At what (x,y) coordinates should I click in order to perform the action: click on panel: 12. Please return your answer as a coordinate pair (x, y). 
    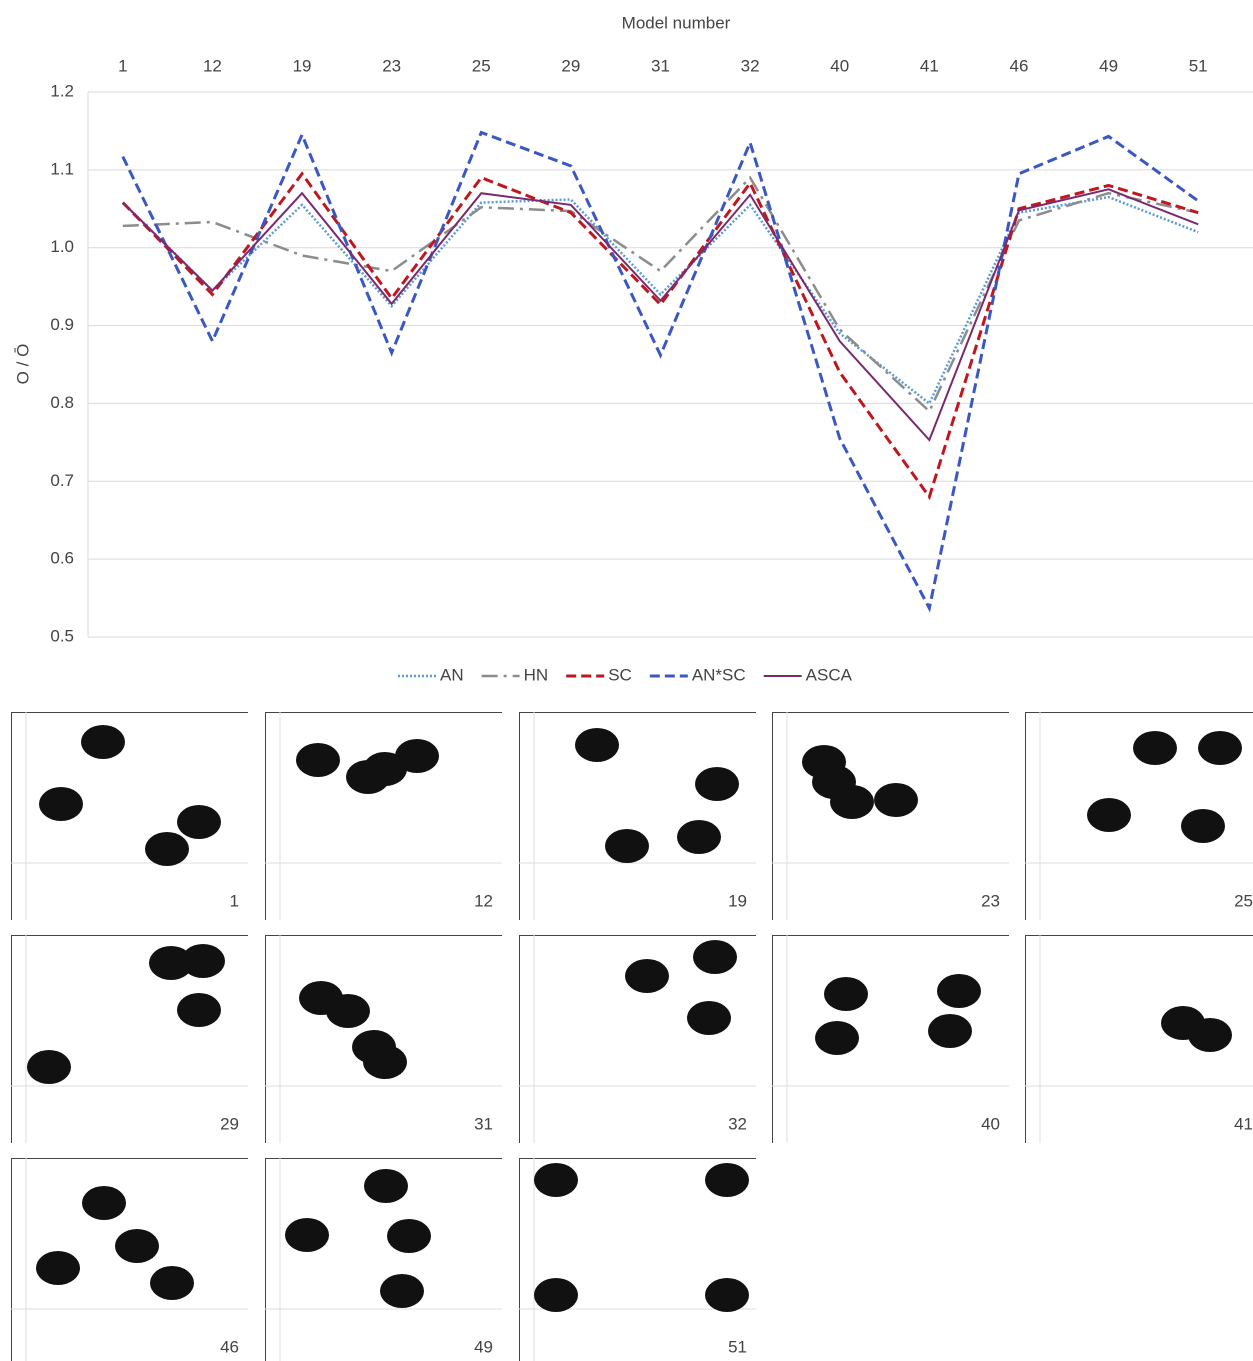
    Looking at the image, I should click on (383, 816).